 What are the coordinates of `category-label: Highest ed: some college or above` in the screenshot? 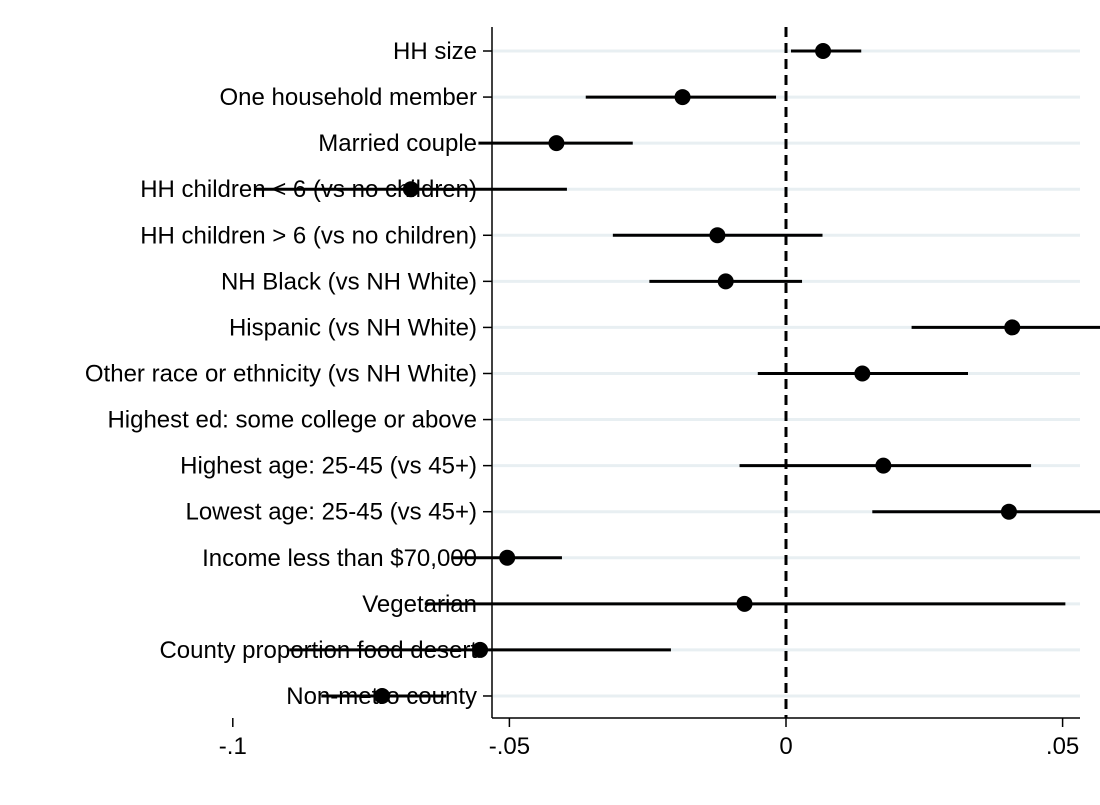 It's located at (292, 420).